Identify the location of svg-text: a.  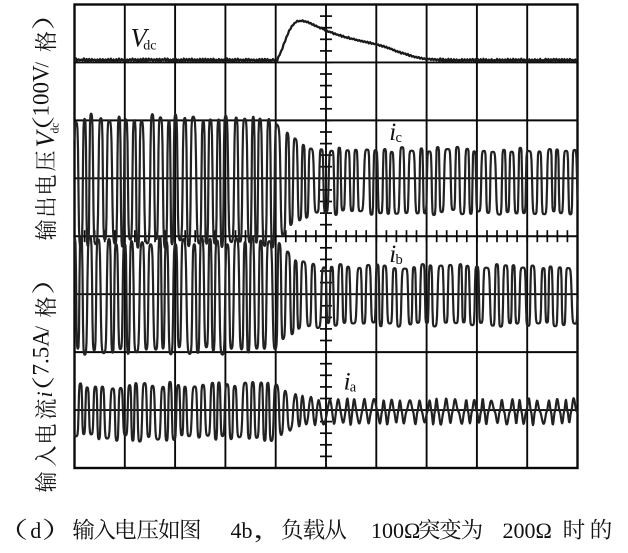
(353, 387).